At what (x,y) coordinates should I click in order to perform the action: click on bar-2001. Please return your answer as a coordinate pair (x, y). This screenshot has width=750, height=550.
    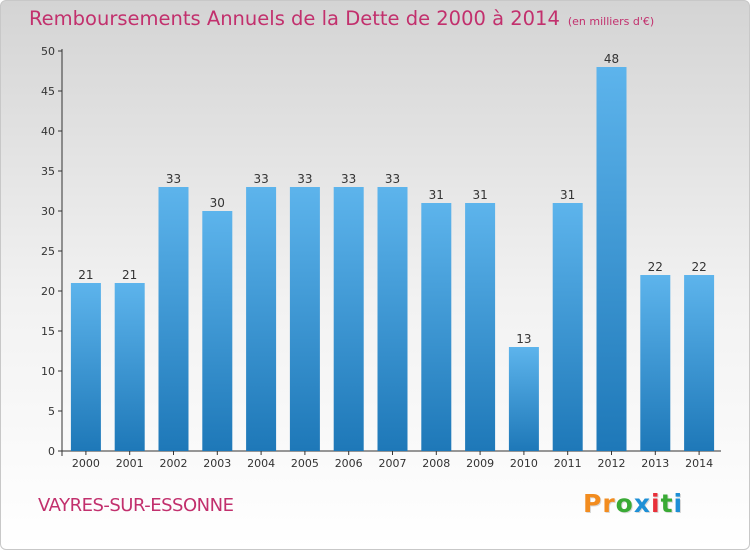
    Looking at the image, I should click on (129, 367).